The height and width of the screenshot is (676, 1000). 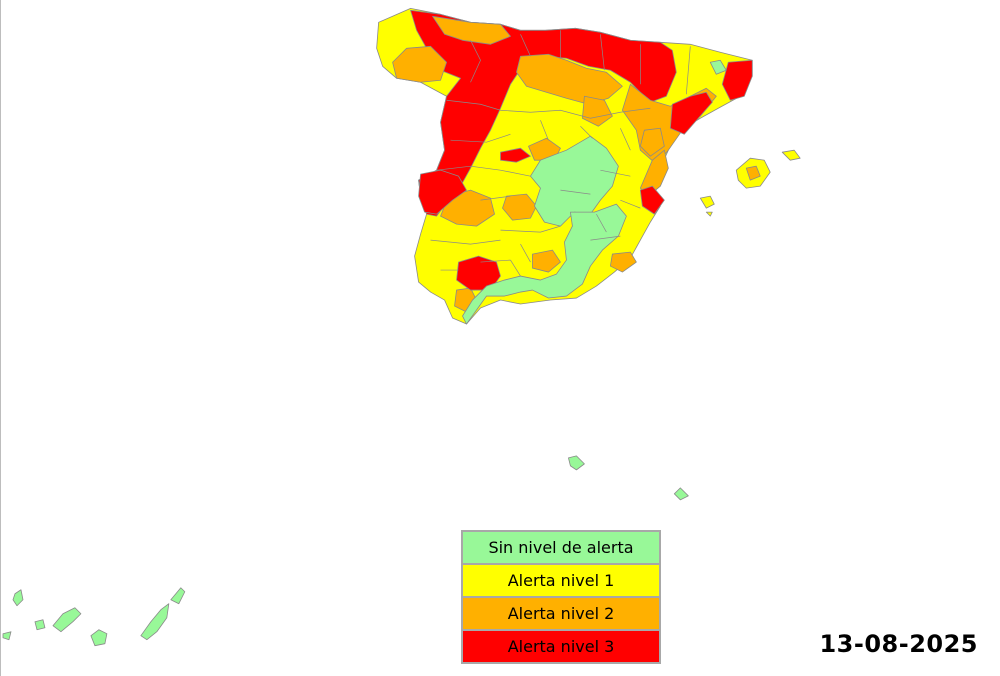 I want to click on island-mallorca-orange, so click(x=753, y=173).